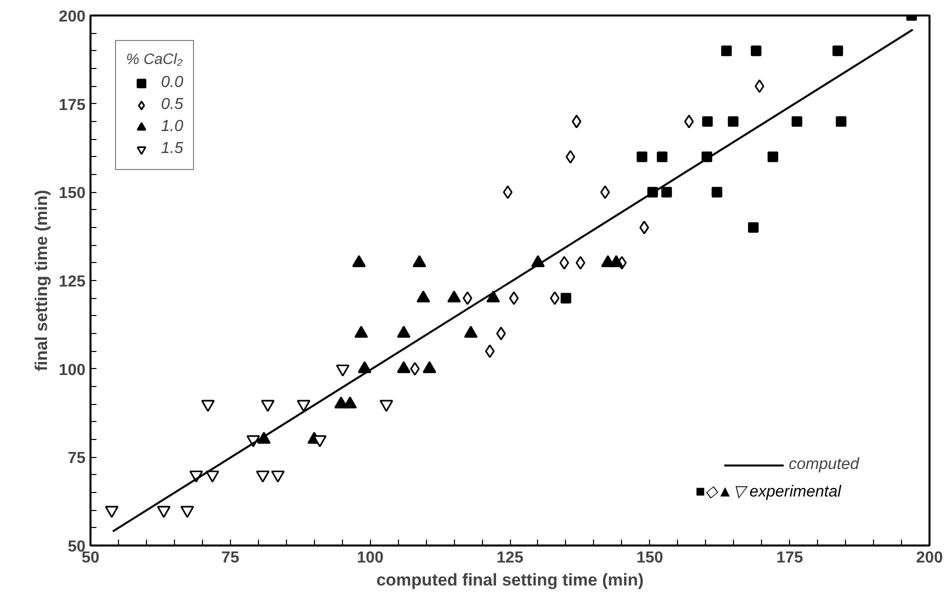 This screenshot has height=615, width=949. I want to click on y-tick-label: 125, so click(72, 282).